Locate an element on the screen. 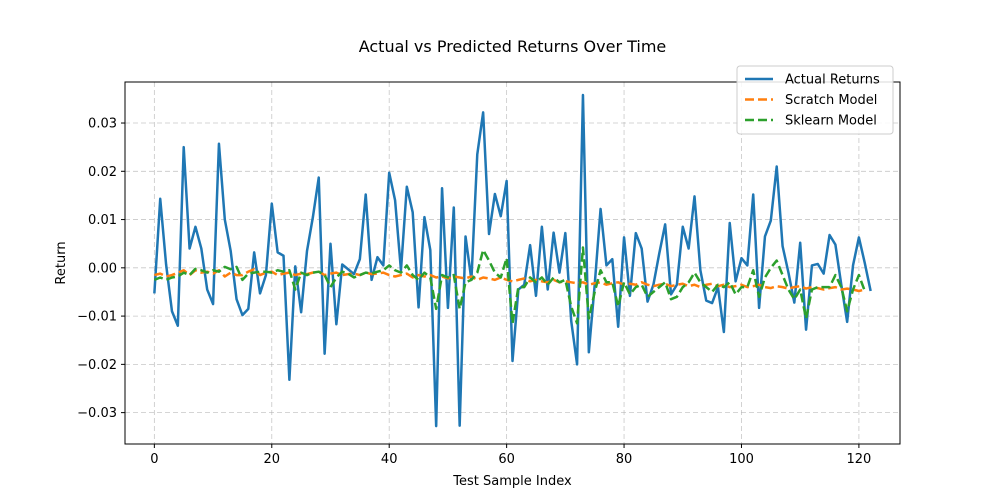  x-axis: 0 20 40 60 80 100 120 is located at coordinates (510, 455).